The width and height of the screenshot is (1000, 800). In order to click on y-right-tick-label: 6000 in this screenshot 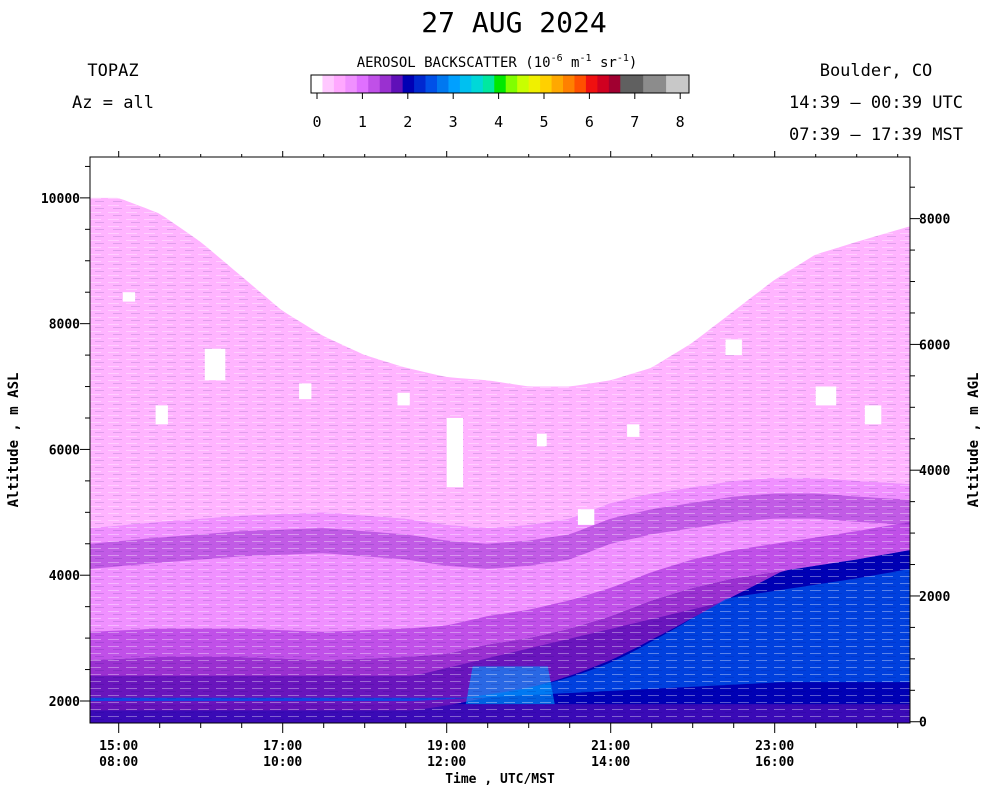, I will do `click(934, 345)`.